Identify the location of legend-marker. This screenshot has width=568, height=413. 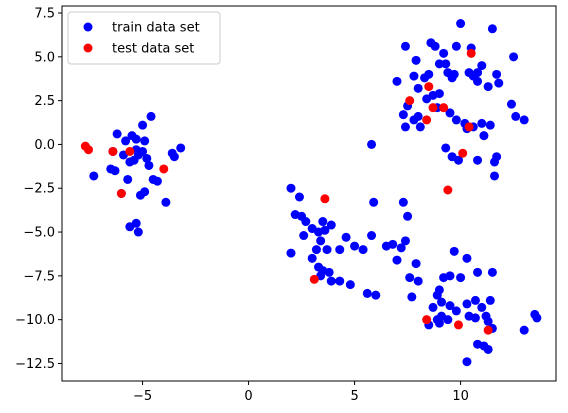
(88, 27).